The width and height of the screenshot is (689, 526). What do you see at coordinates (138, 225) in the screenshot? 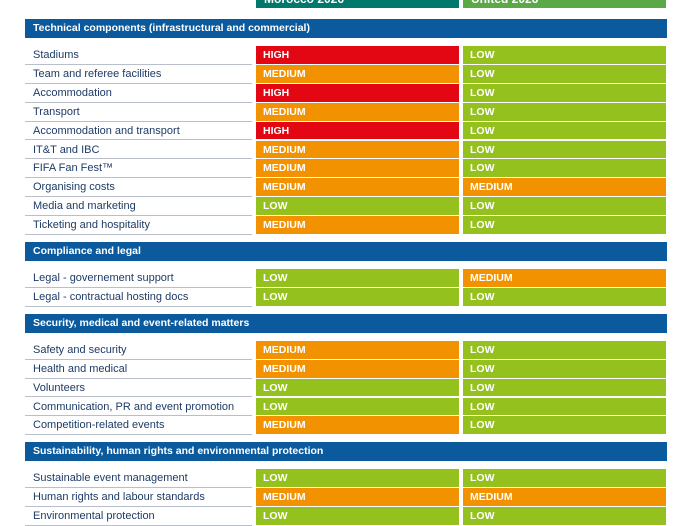
I see `row-label: Ticketing and hospitality` at bounding box center [138, 225].